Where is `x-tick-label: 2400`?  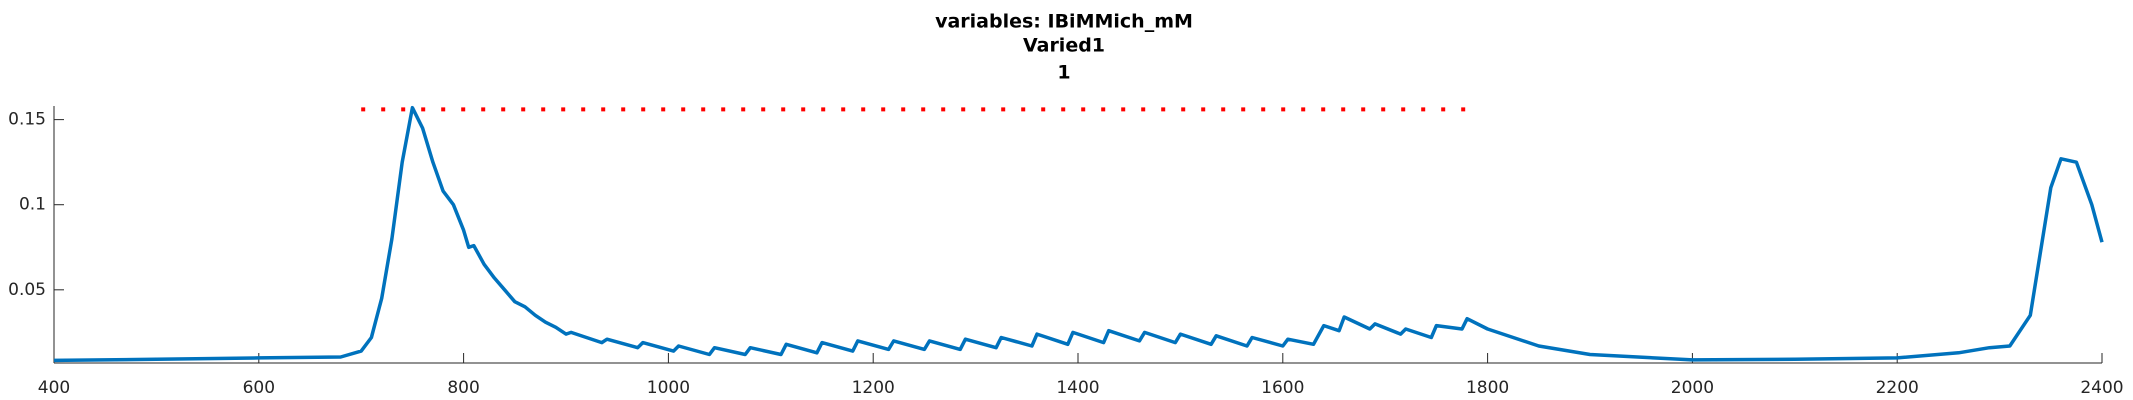 x-tick-label: 2400 is located at coordinates (2101, 388).